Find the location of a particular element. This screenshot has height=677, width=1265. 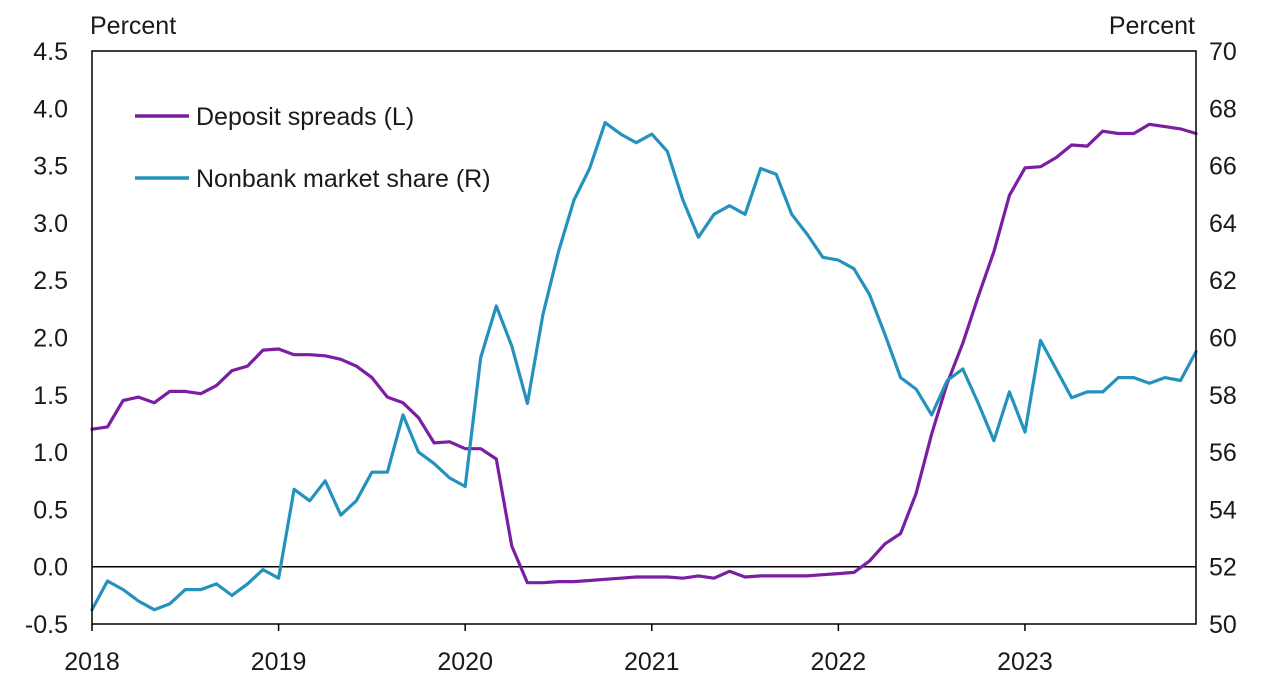

left-axis-tick-label: 4.5 is located at coordinates (50, 52).